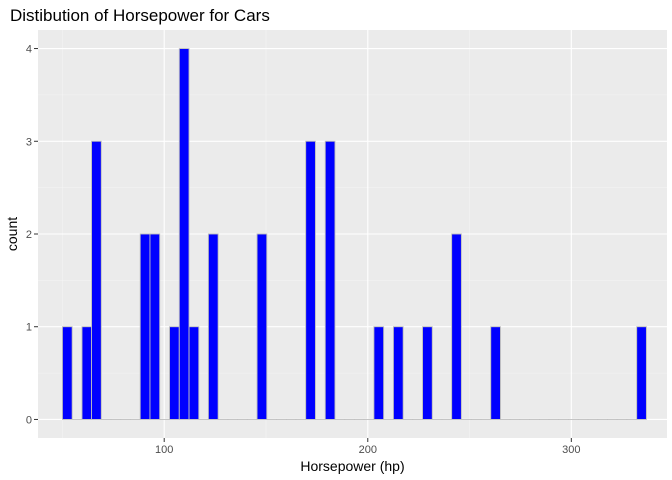 This screenshot has width=672, height=480. Describe the element at coordinates (140, 15) in the screenshot. I see `chart-title: Distibution of Horsepower for Cars` at that location.